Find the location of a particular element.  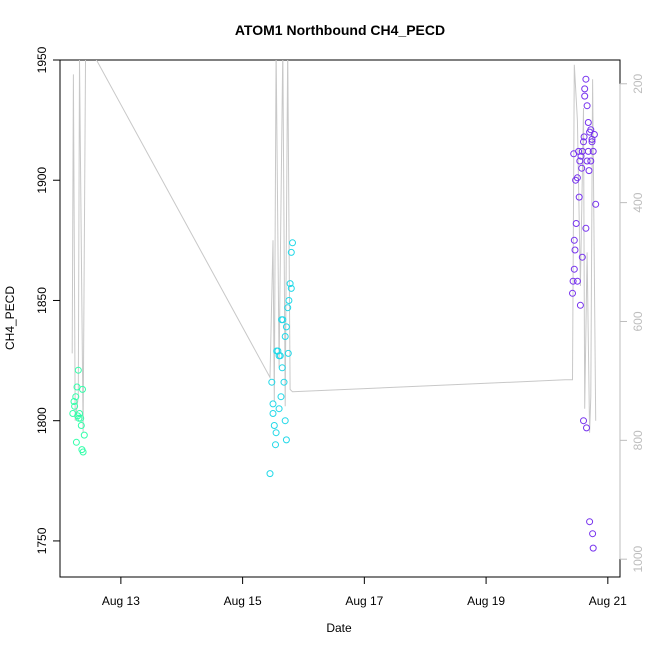

x-tick-label: Aug 19 is located at coordinates (486, 601).